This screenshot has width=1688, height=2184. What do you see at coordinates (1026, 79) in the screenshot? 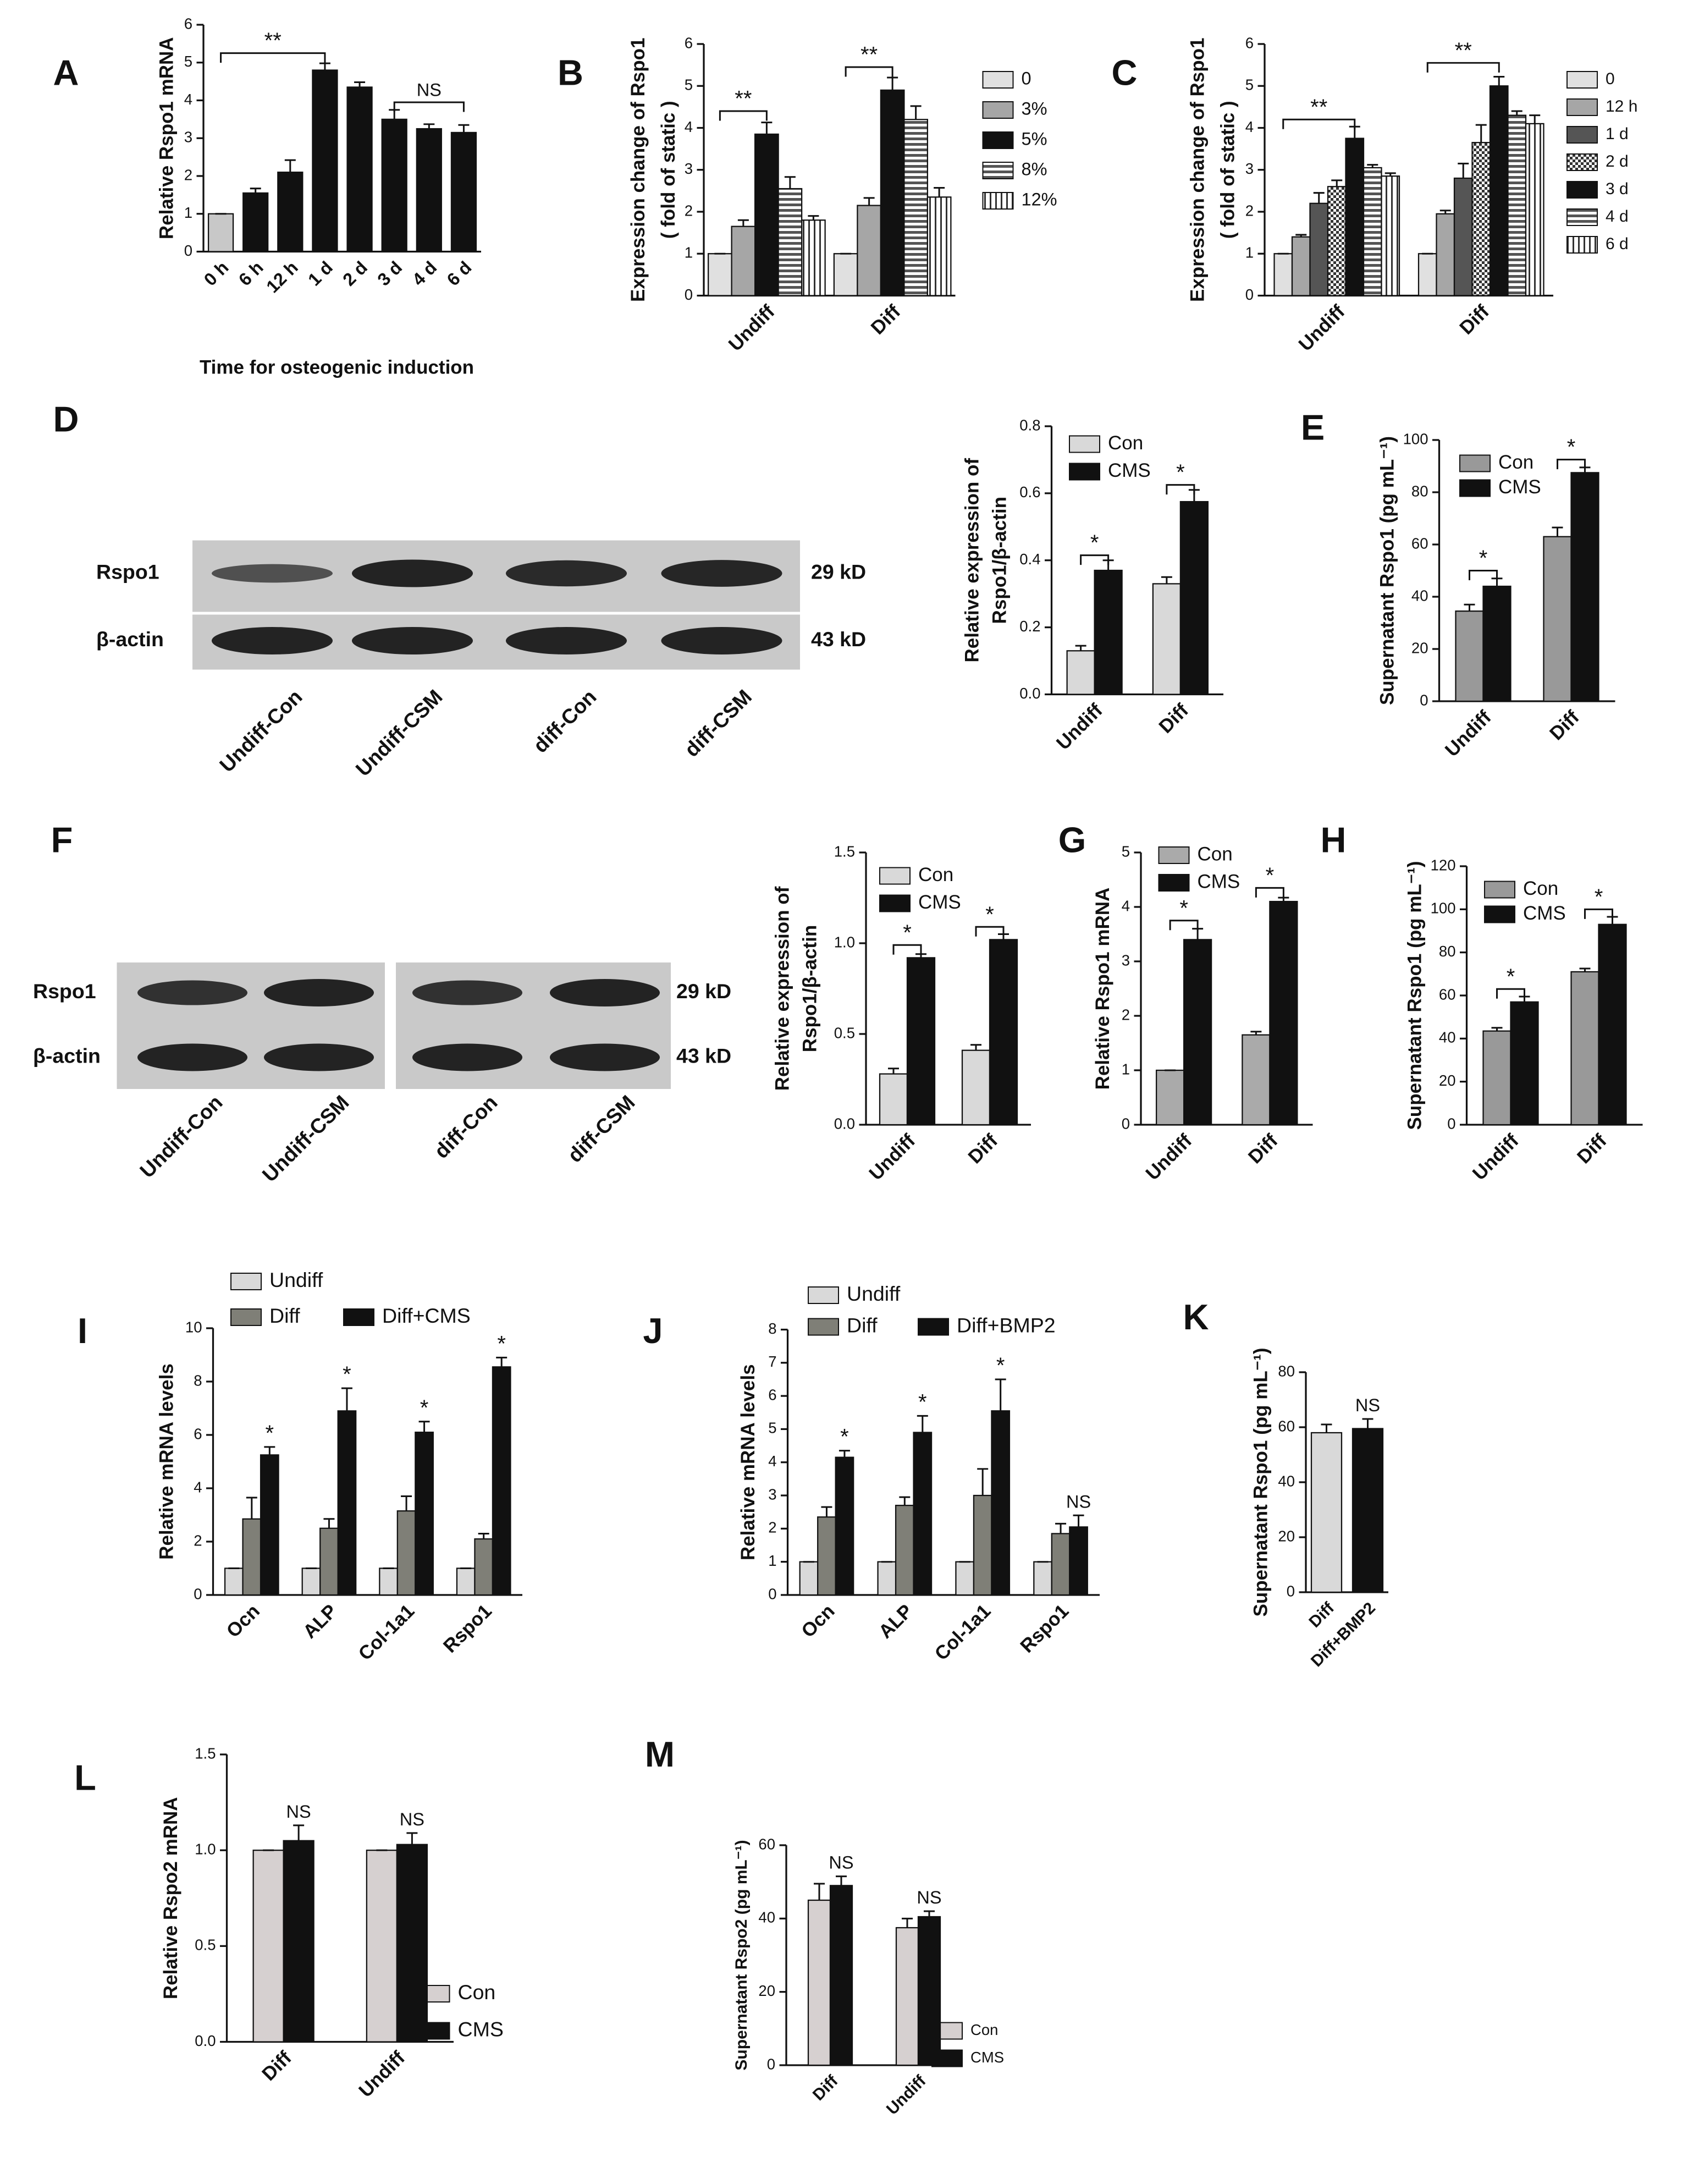
I see `legend-label: 0` at bounding box center [1026, 79].